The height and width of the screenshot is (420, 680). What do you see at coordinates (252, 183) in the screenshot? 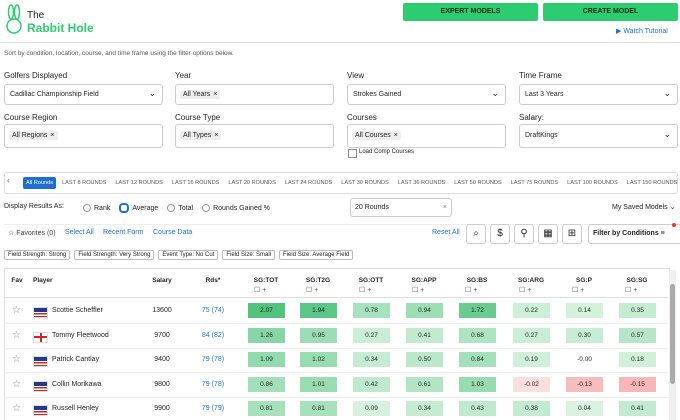
I see `round-tab: LAST 20 ROUNDS` at bounding box center [252, 183].